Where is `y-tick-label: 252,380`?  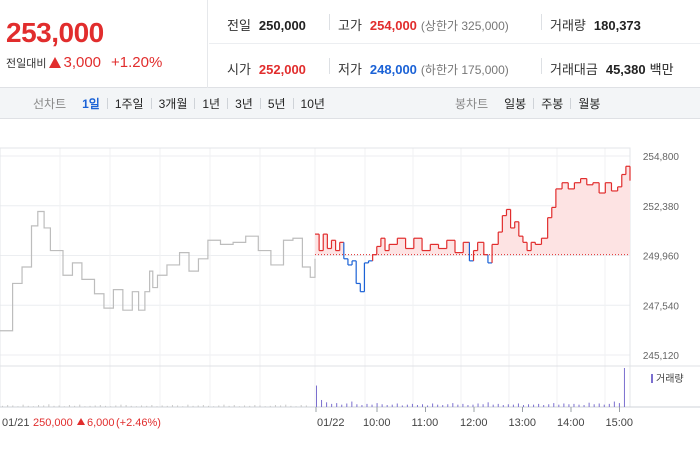
y-tick-label: 252,380 is located at coordinates (661, 207).